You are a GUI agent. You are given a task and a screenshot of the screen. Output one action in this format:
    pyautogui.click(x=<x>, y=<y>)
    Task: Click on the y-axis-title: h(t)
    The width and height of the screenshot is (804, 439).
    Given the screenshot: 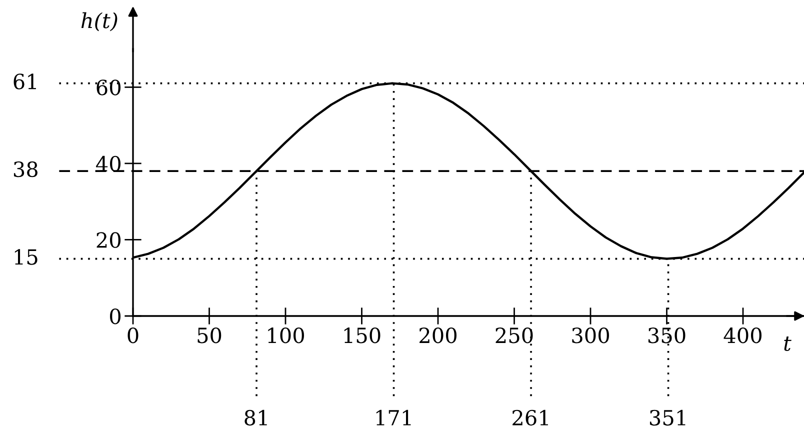 What is the action you would take?
    pyautogui.click(x=99, y=22)
    